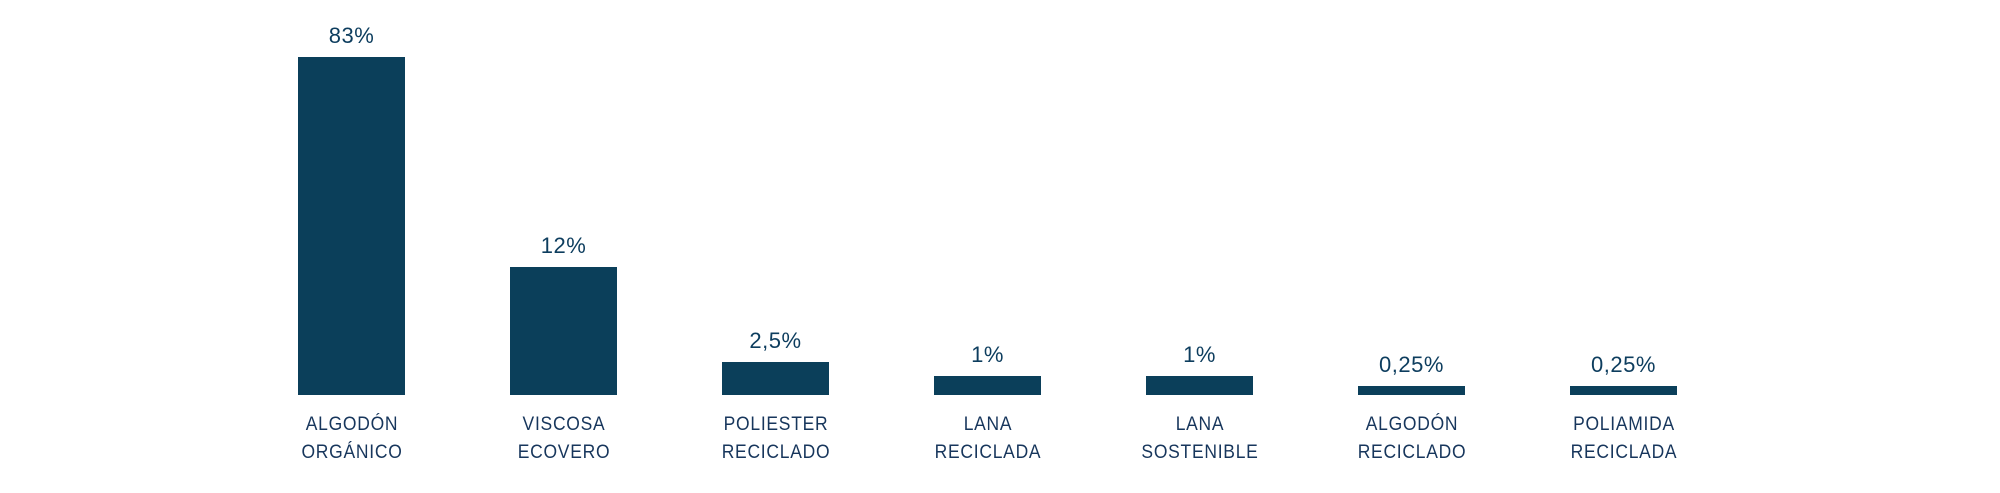  What do you see at coordinates (563, 245) in the screenshot?
I see `data-label: 12%` at bounding box center [563, 245].